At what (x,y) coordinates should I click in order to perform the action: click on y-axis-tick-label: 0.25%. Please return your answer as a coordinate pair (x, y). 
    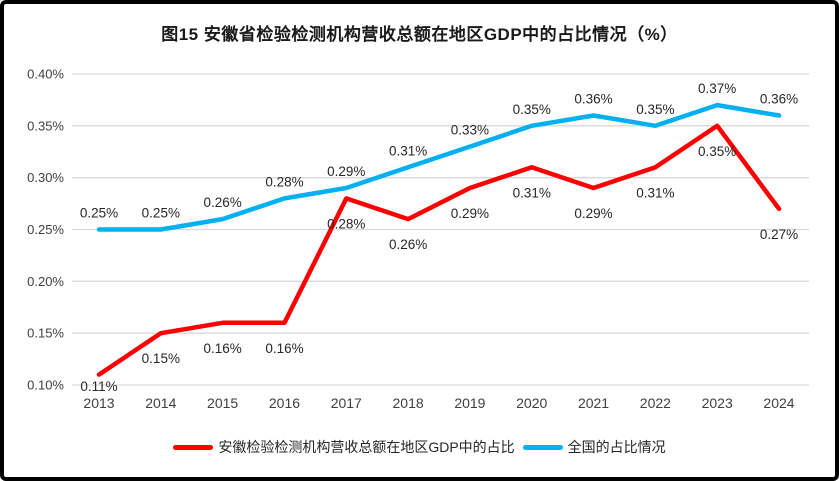
    Looking at the image, I should click on (45, 229).